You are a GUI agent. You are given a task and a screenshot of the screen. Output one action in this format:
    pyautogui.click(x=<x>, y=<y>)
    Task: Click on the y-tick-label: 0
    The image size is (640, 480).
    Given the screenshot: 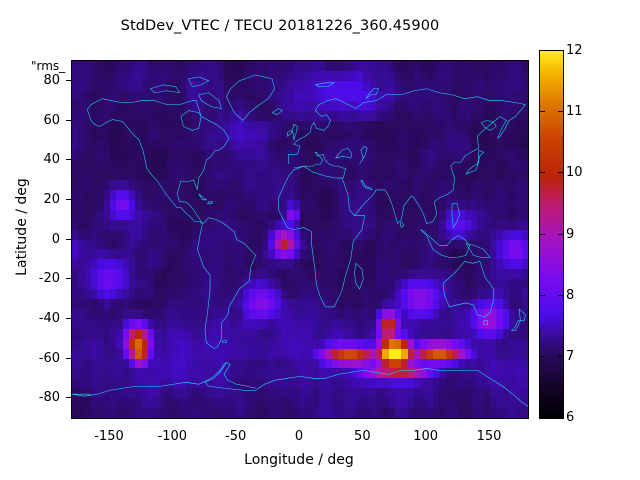 What is the action you would take?
    pyautogui.click(x=55, y=239)
    